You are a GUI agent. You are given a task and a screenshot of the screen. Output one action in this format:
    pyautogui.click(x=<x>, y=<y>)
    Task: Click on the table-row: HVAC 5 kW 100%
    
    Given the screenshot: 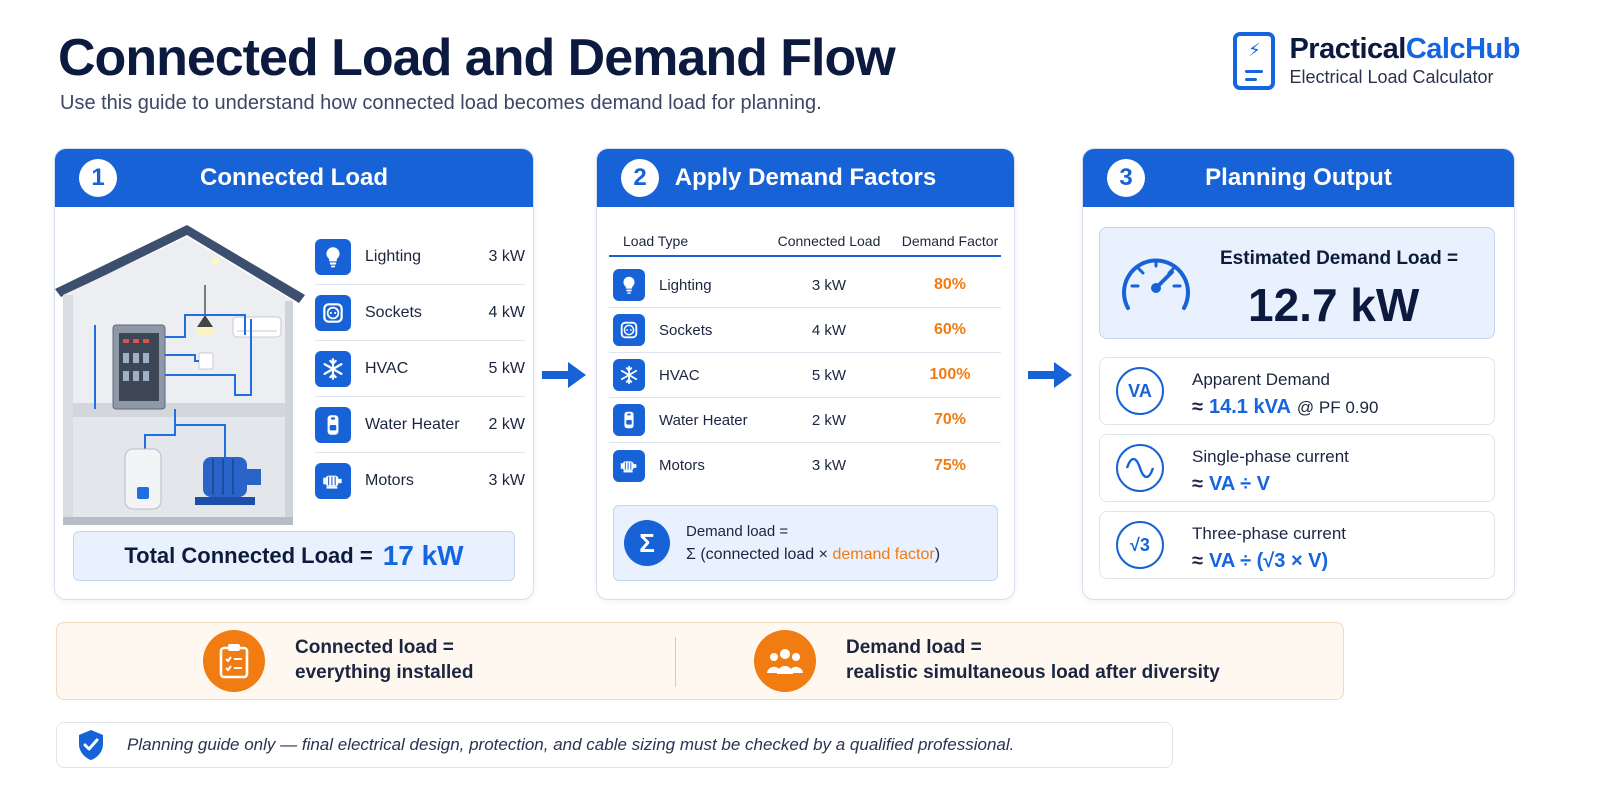 What is the action you would take?
    pyautogui.click(x=805, y=375)
    